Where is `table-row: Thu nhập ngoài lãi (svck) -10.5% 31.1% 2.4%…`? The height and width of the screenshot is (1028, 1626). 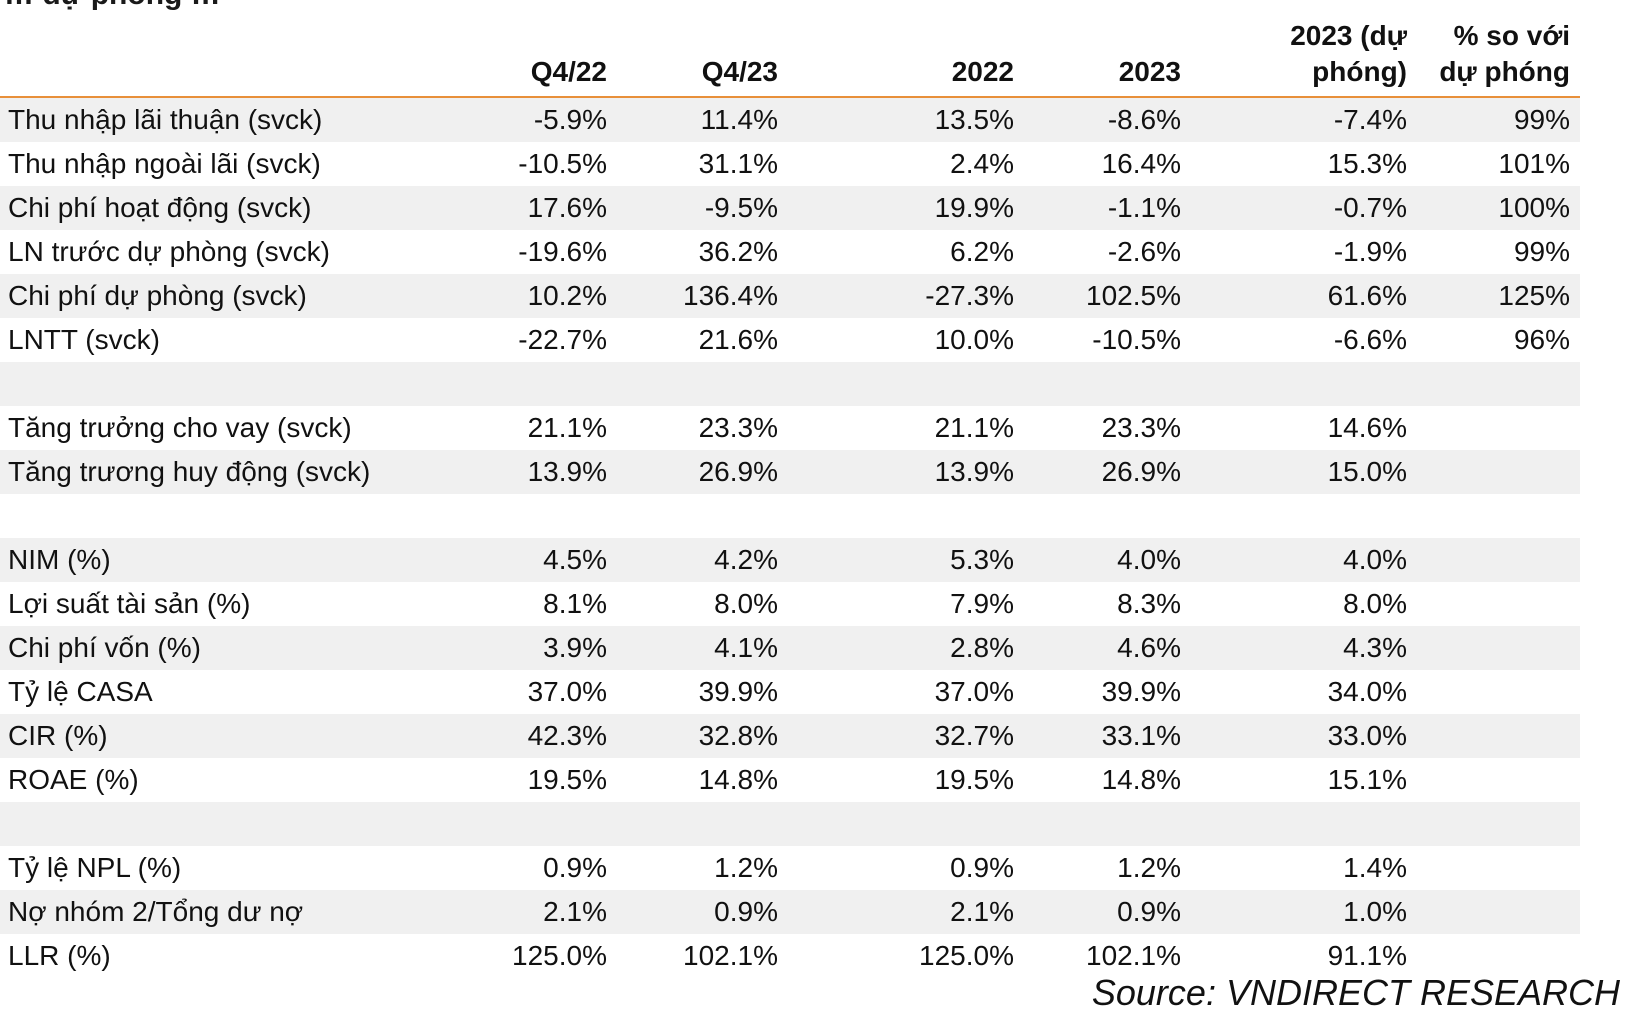 table-row: Thu nhập ngoài lãi (svck) -10.5% 31.1% 2.4%… is located at coordinates (790, 164).